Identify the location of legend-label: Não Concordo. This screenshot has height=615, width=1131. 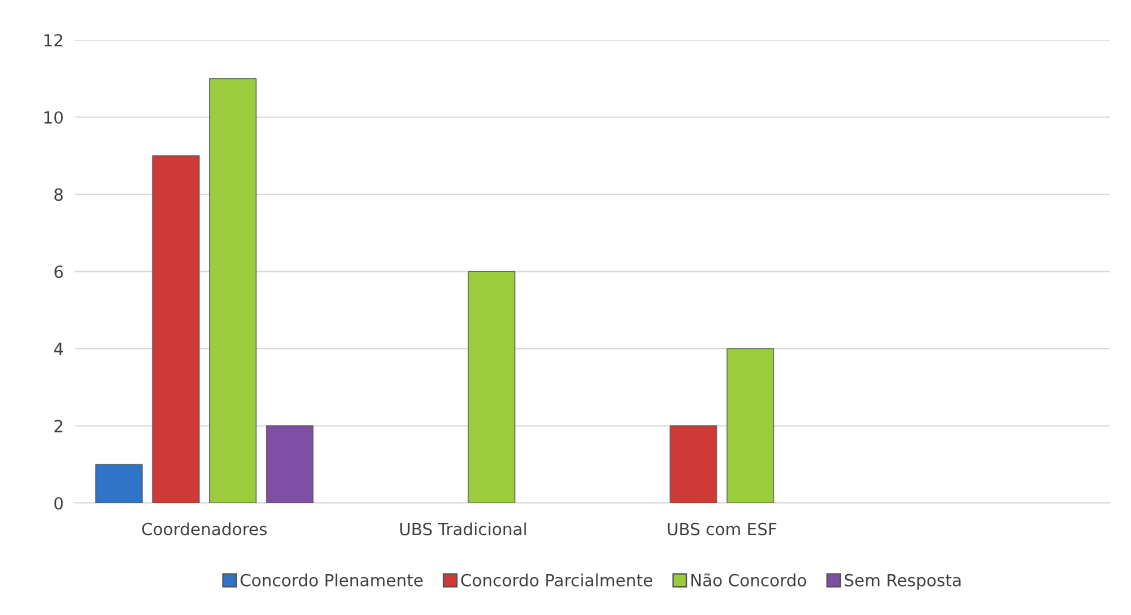
(749, 580).